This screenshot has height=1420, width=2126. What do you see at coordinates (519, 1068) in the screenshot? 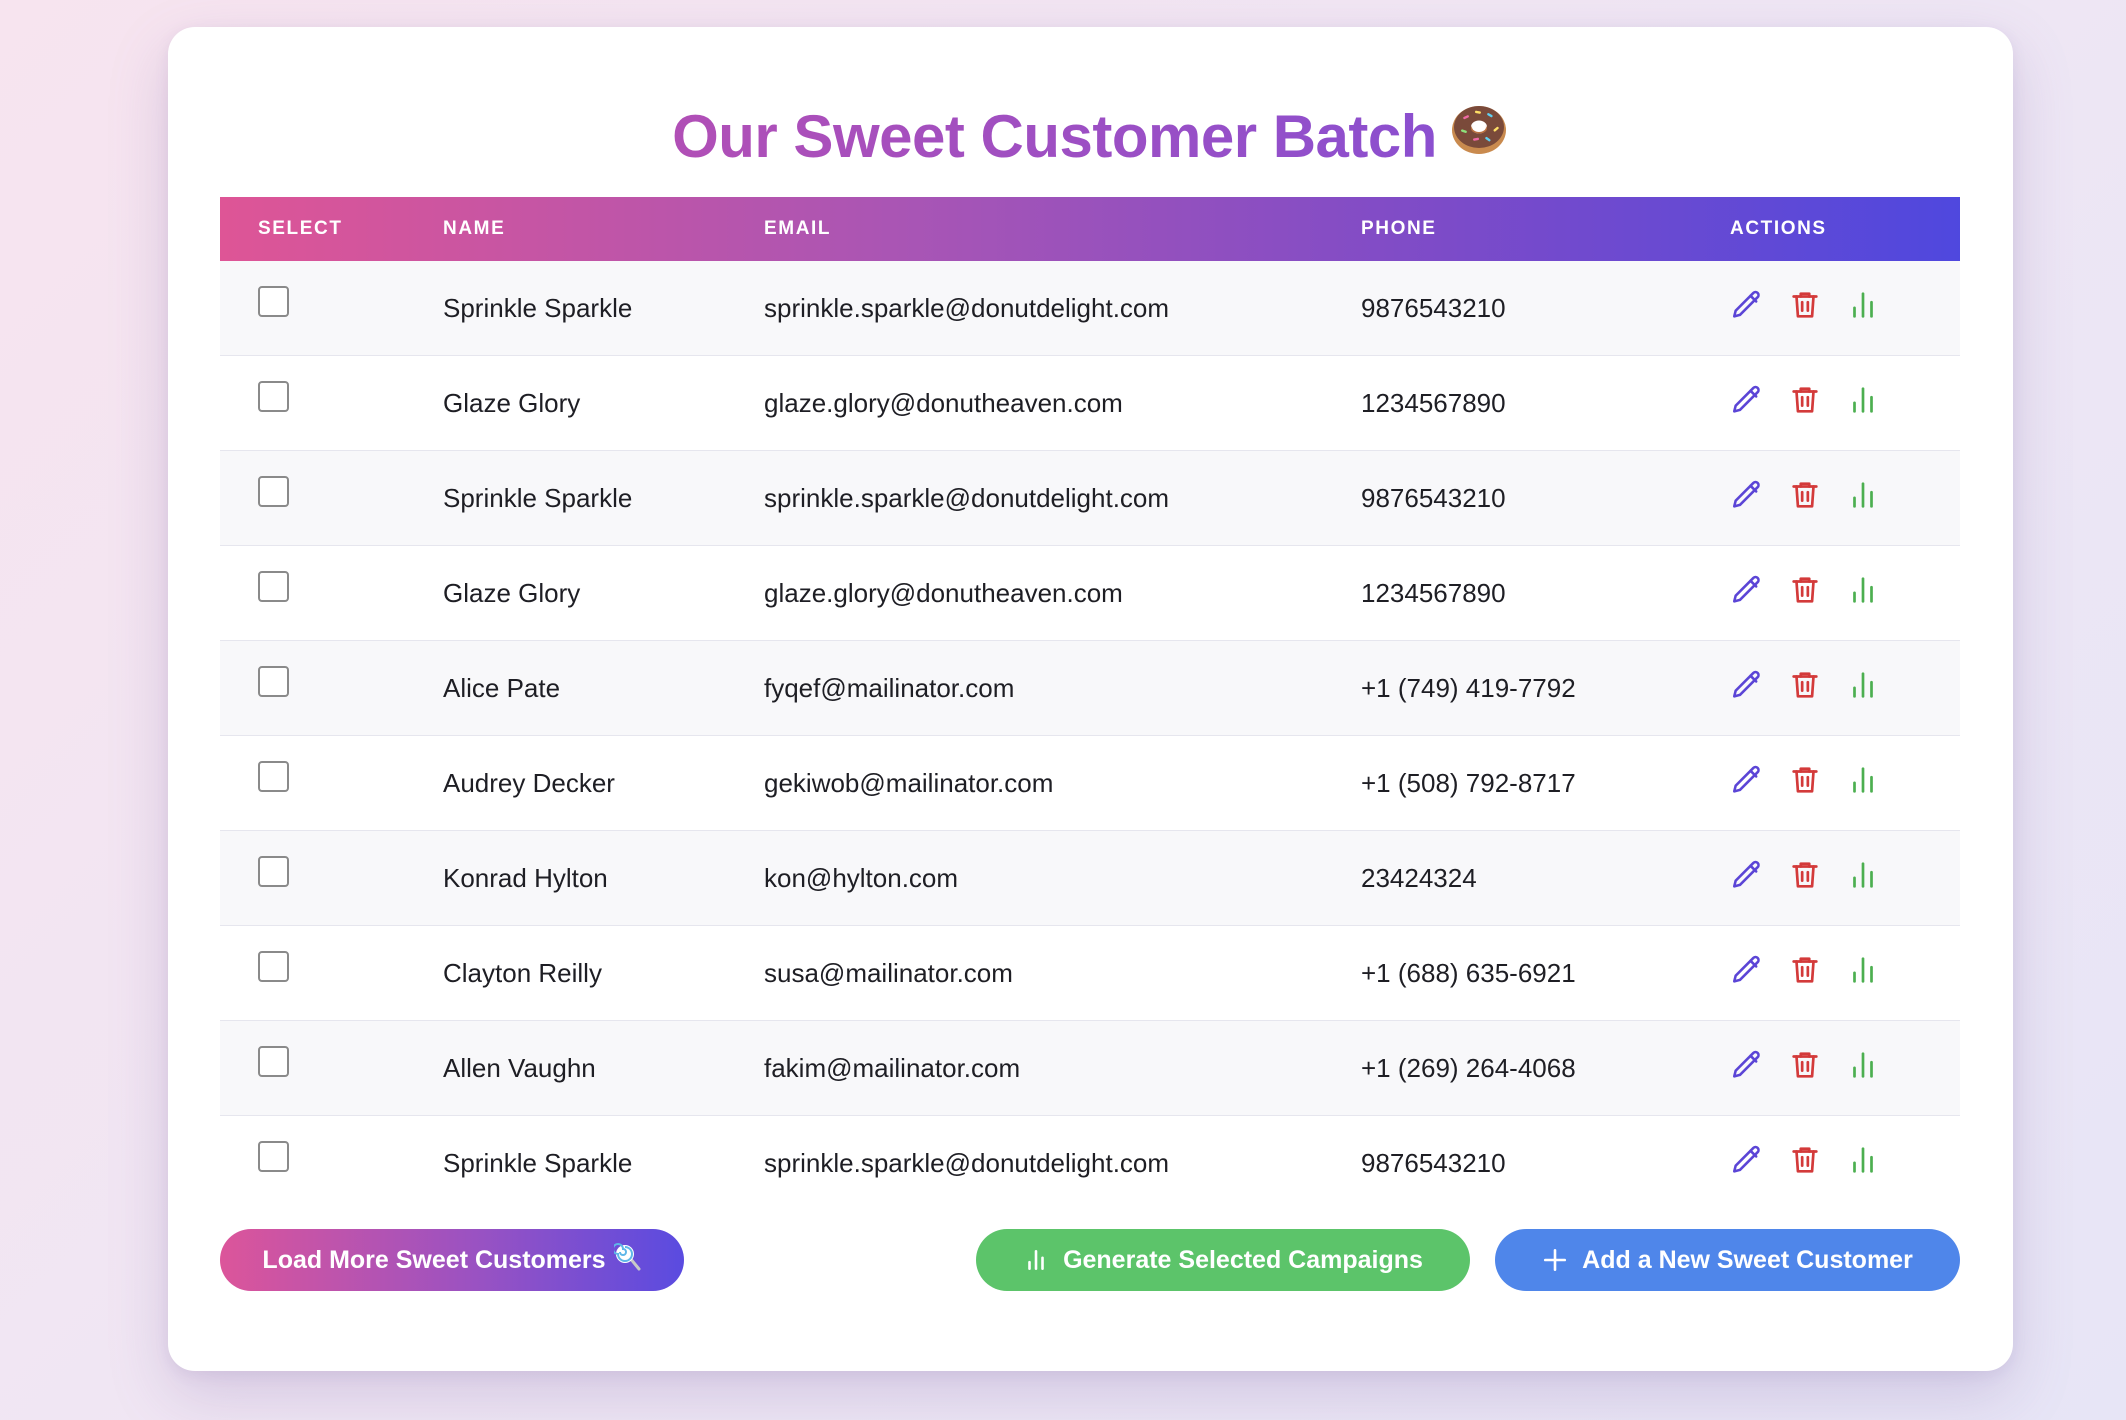
I see `customer-name: Allen Vaughn` at bounding box center [519, 1068].